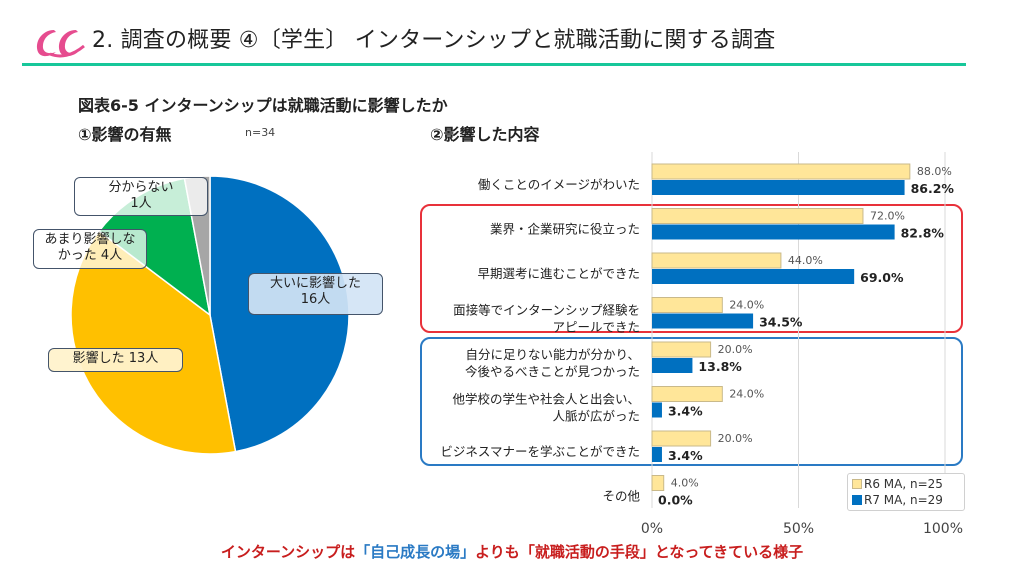 This screenshot has width=1024, height=576. I want to click on value-label-r7: 69.0%, so click(882, 277).